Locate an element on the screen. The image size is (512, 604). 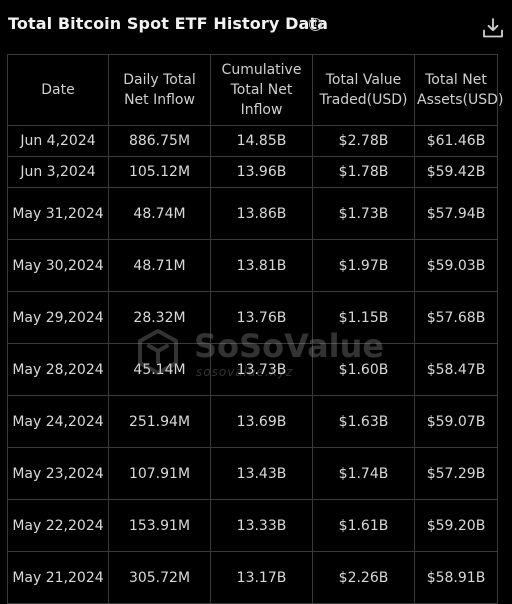
cell-date: May 29,2024 is located at coordinates (58, 317).